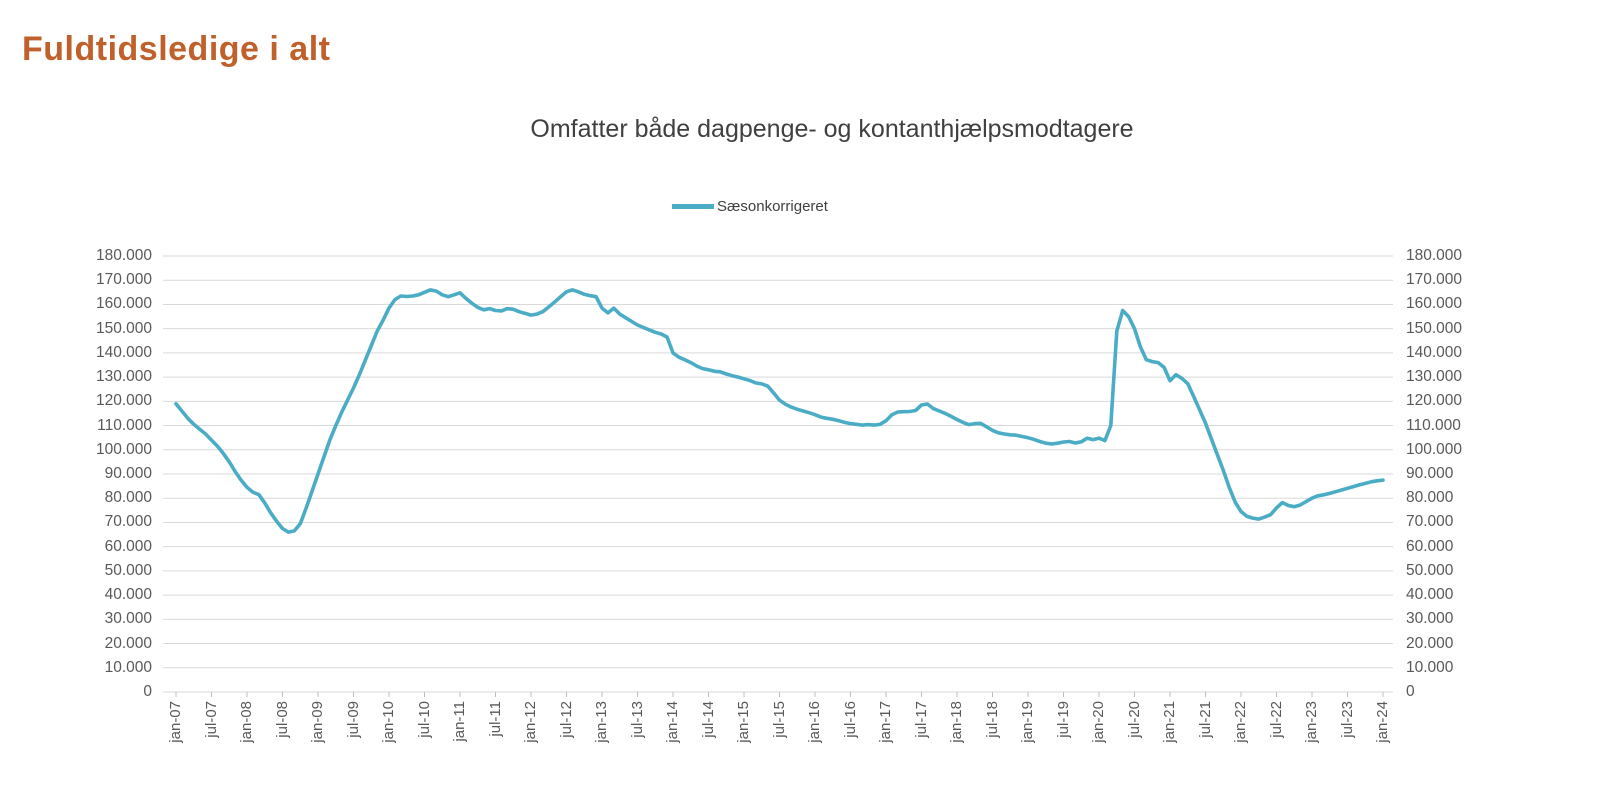 The height and width of the screenshot is (800, 1600). Describe the element at coordinates (128, 595) in the screenshot. I see `y-axis-label-left: 40.000` at that location.